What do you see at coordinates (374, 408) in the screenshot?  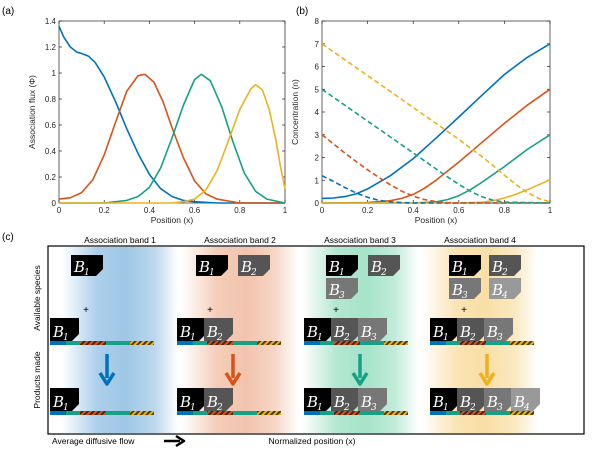 I see `band-3-product-B3-subscript: 3` at bounding box center [374, 408].